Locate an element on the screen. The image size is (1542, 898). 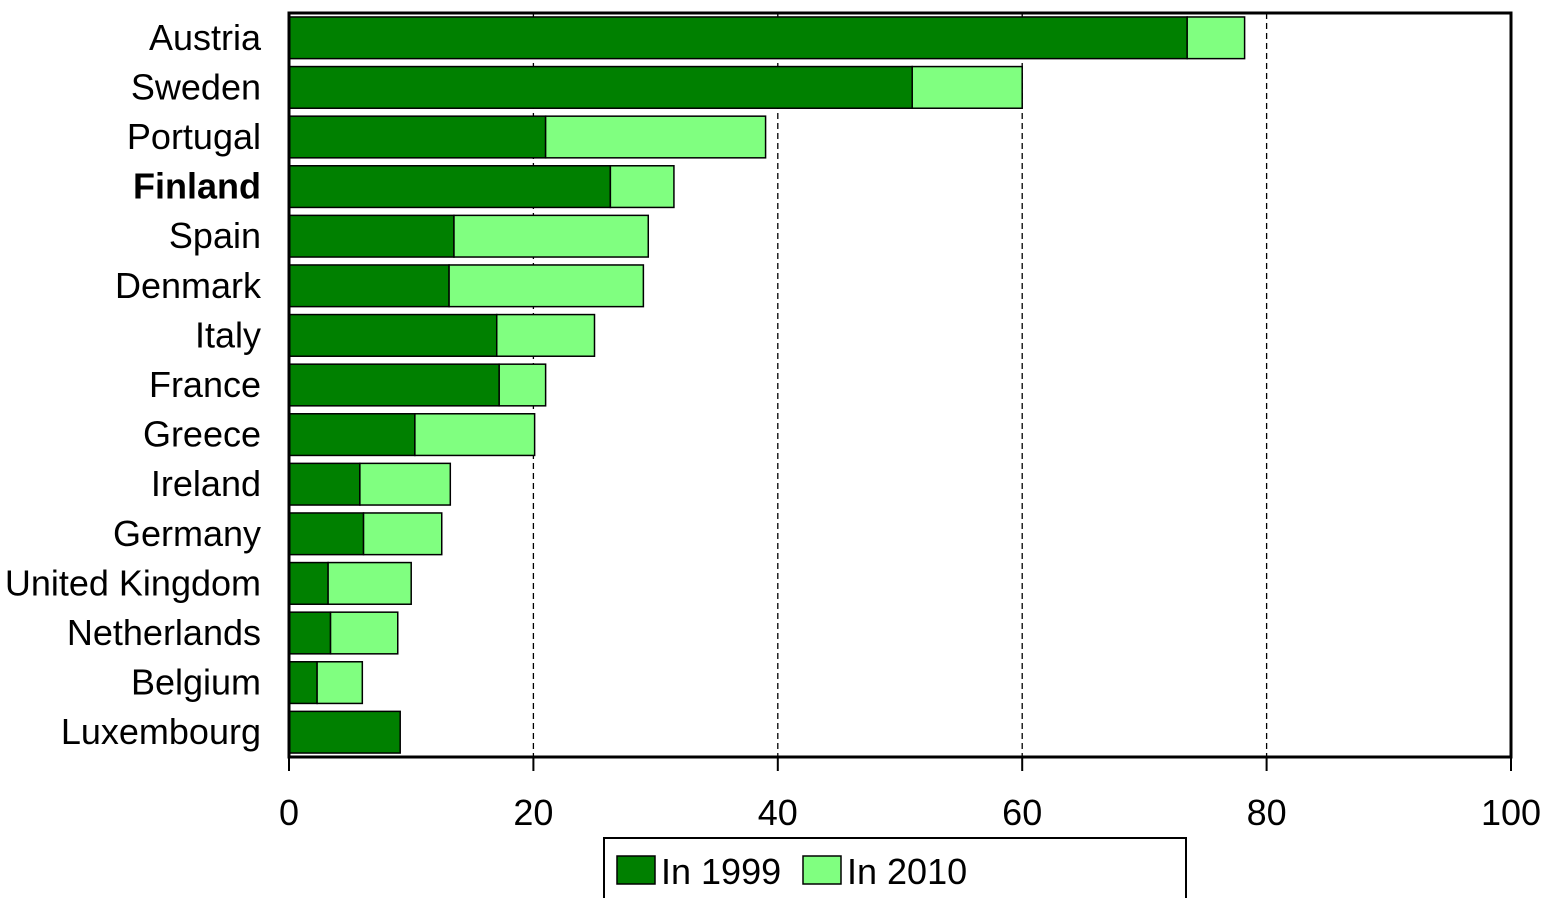
category-label-germany: Germany is located at coordinates (187, 533).